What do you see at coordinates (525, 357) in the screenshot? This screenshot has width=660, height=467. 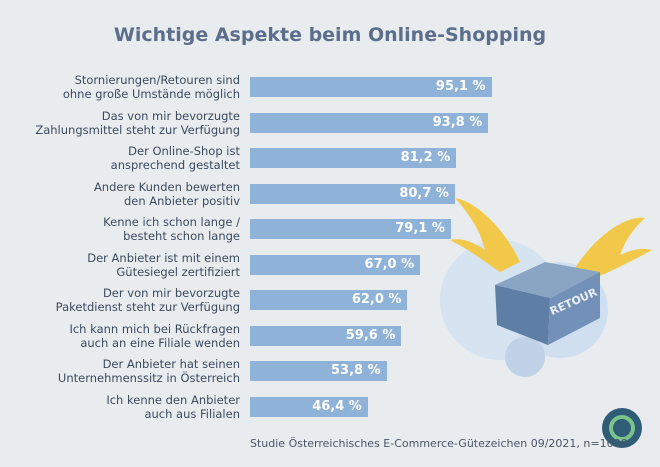 I see `decor-circle` at bounding box center [525, 357].